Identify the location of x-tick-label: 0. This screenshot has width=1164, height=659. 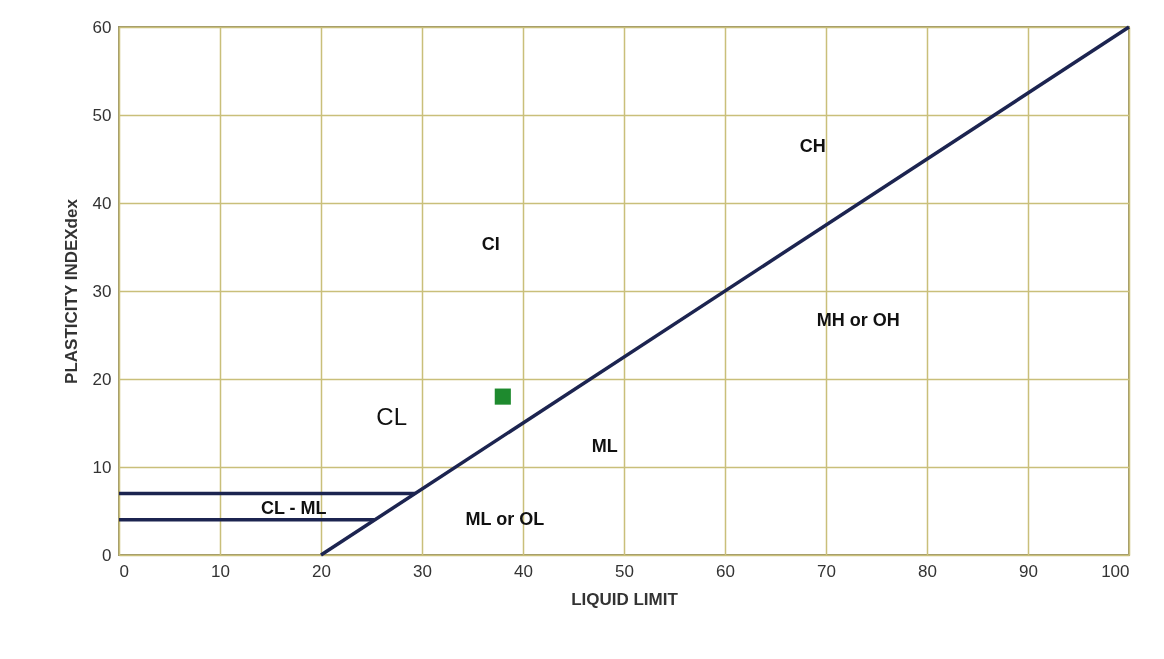
(124, 571).